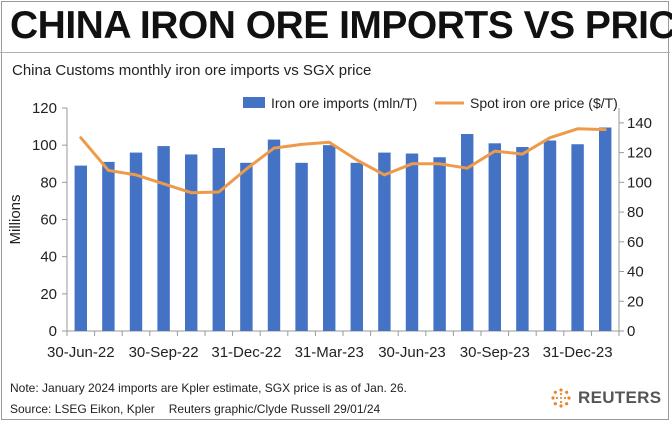  What do you see at coordinates (635, 301) in the screenshot?
I see `y-tick-label-right: 20` at bounding box center [635, 301].